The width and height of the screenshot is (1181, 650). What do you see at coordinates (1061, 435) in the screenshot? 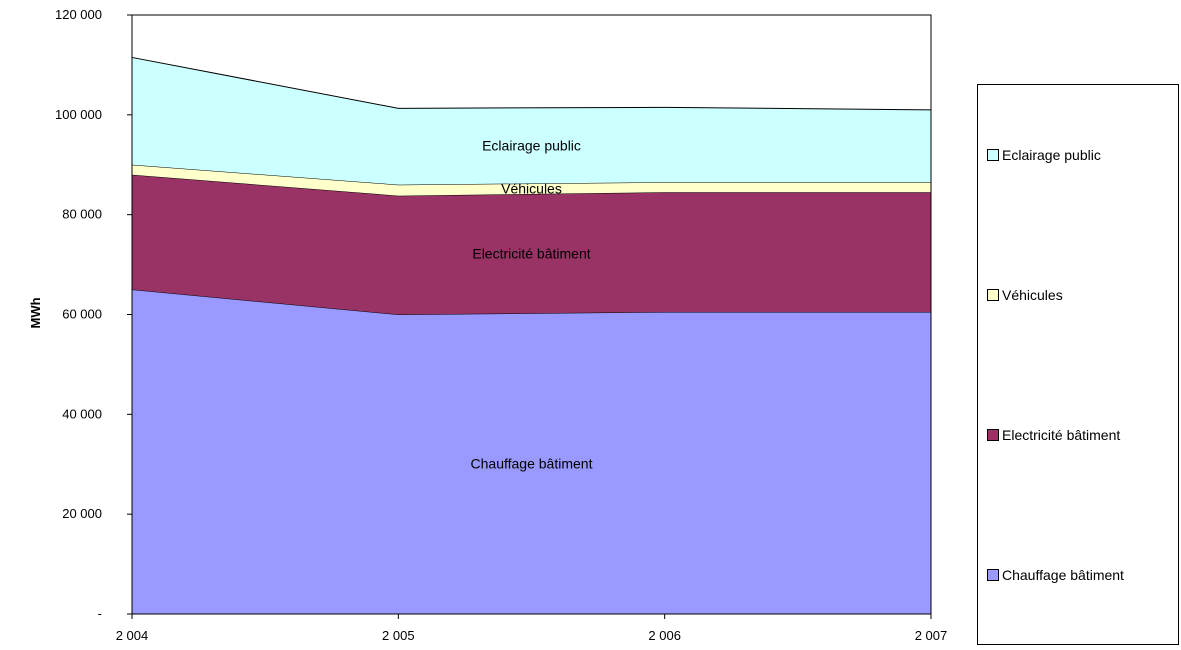
I see `legend-label: Electricité bâtiment` at bounding box center [1061, 435].